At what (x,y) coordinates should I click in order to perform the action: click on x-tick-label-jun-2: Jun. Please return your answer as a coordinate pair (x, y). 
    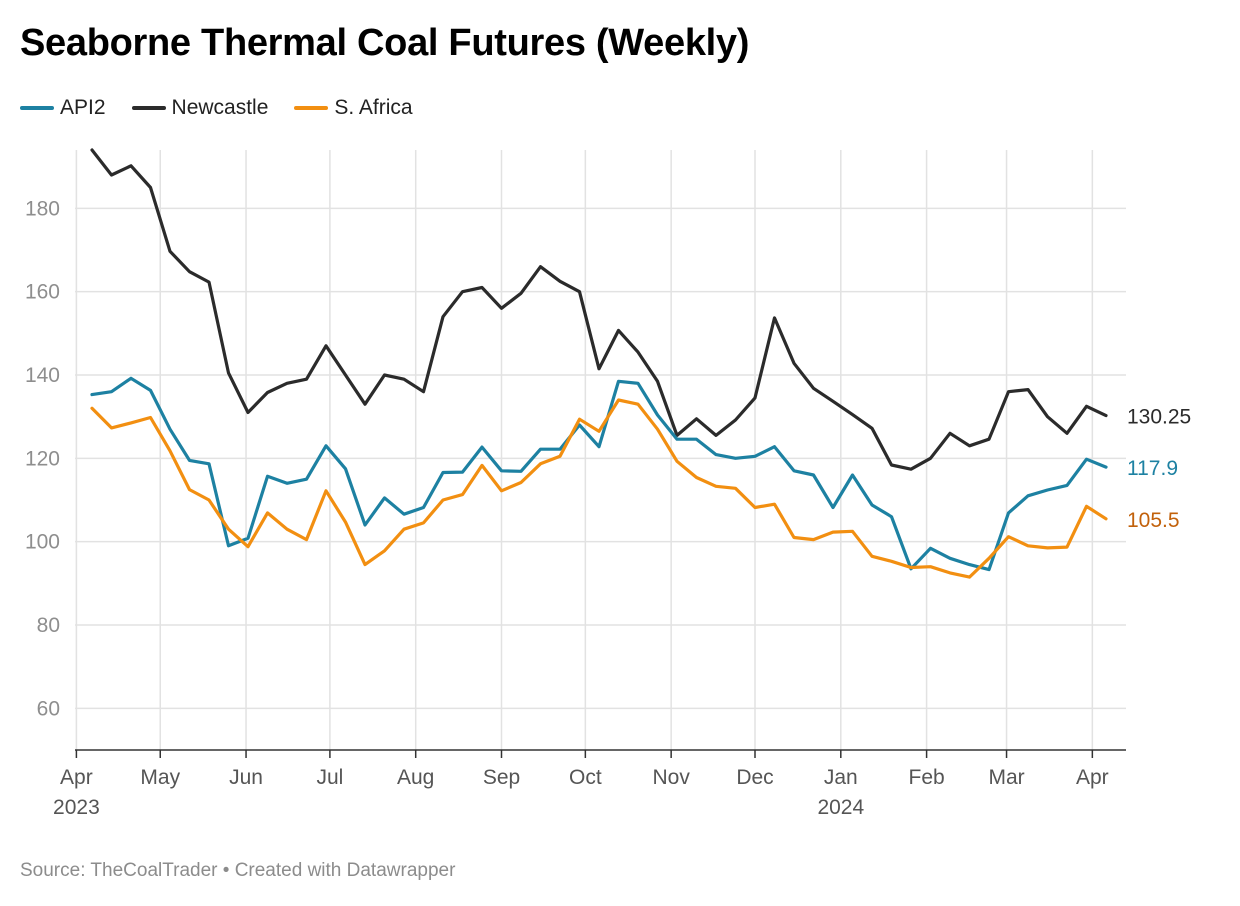
    Looking at the image, I should click on (246, 777).